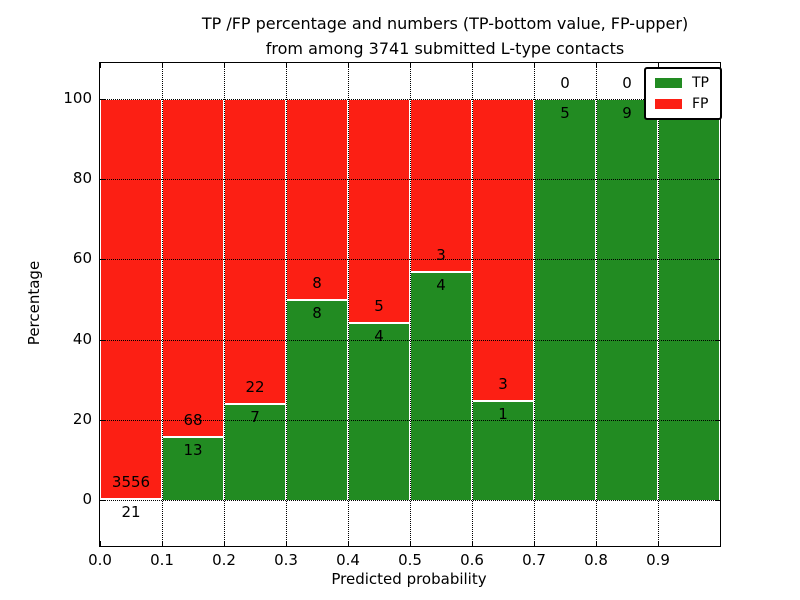 The height and width of the screenshot is (600, 800). I want to click on x-tick-label: 0.5, so click(410, 560).